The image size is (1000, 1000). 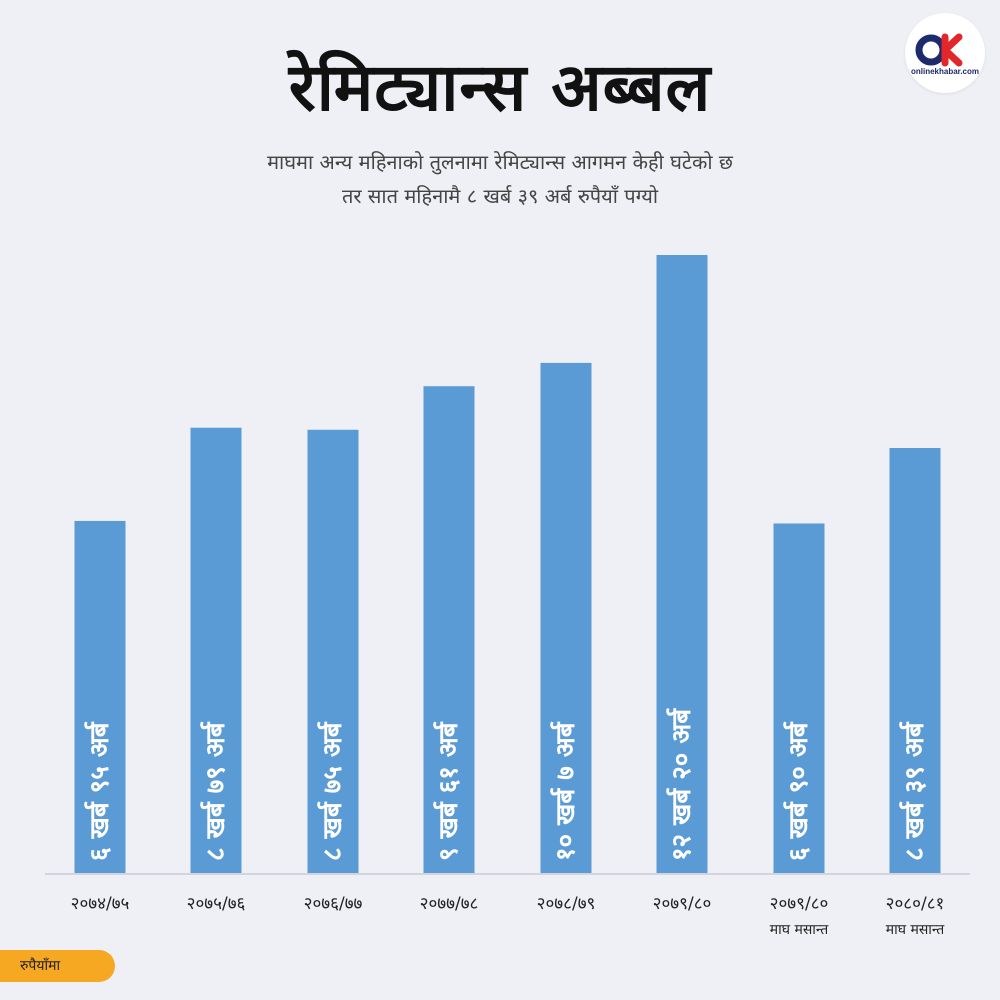 What do you see at coordinates (448, 791) in the screenshot?
I see `bar-data-label: ९ खर्ब ६१ अर्ब` at bounding box center [448, 791].